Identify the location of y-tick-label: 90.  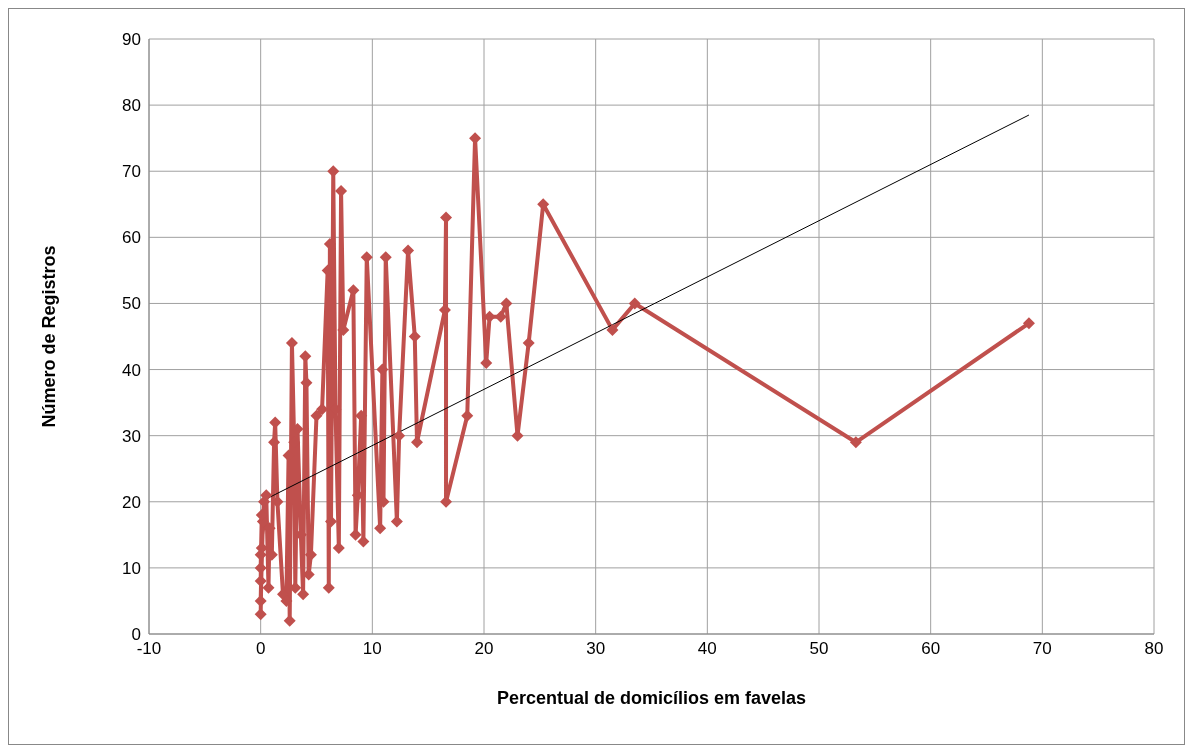
(131, 40).